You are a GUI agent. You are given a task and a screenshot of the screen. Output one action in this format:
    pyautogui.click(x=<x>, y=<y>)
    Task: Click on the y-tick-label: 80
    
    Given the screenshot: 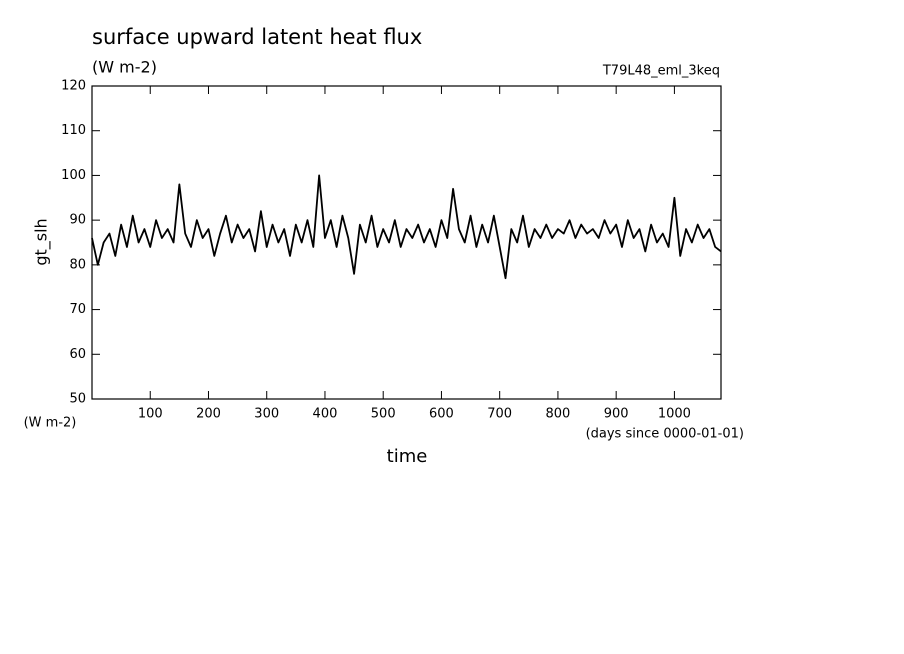 What is the action you would take?
    pyautogui.click(x=77, y=264)
    